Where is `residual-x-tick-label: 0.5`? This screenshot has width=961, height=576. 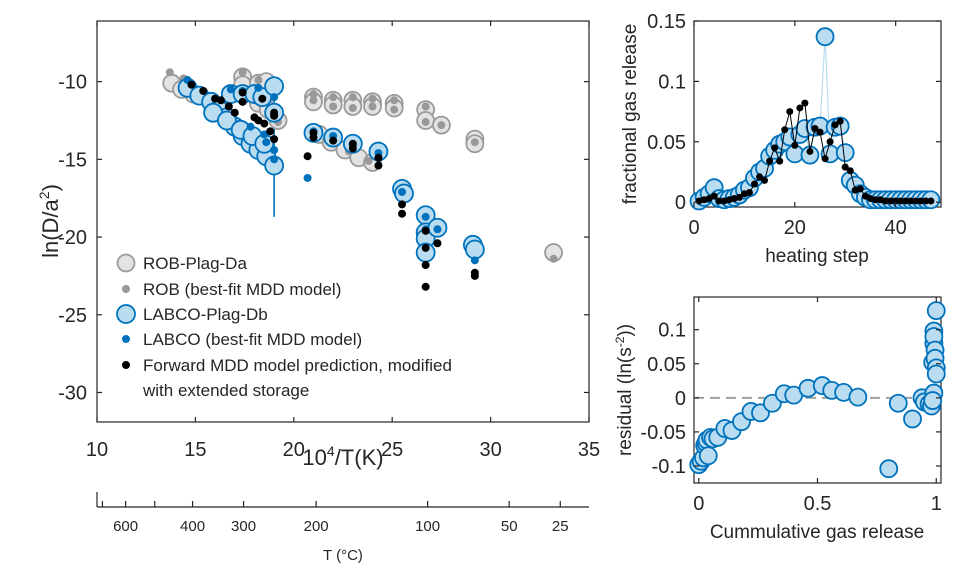 residual-x-tick-label: 0.5 is located at coordinates (818, 504).